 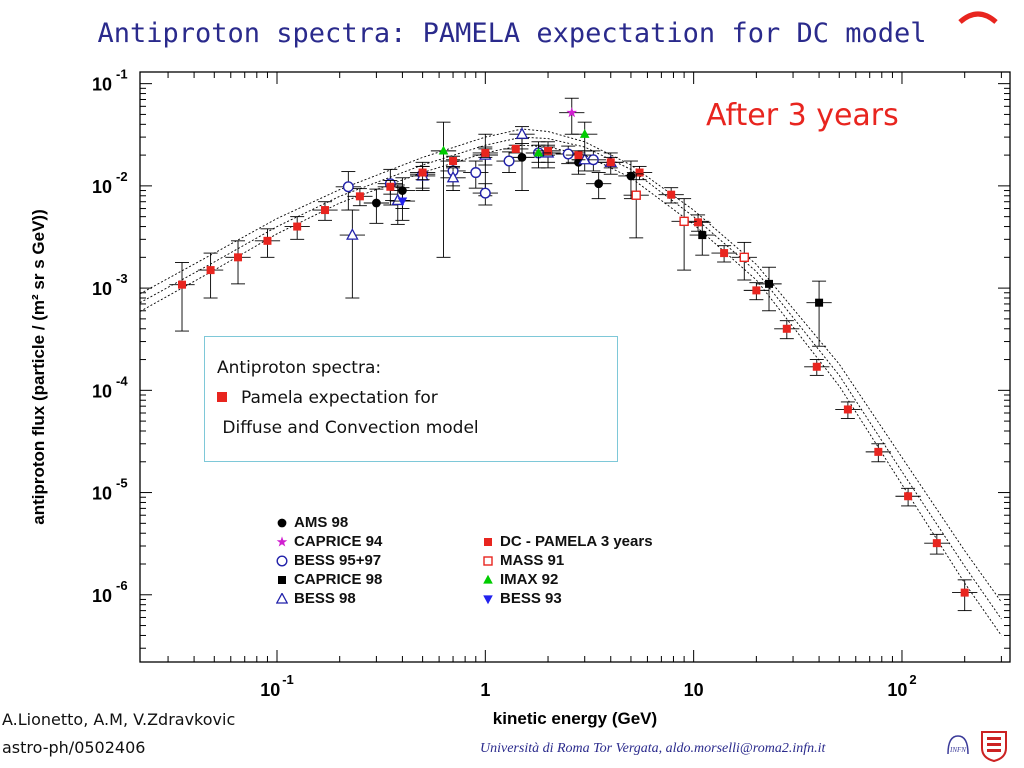 I want to click on info-box-line-3-text: Diffuse and Convection model, so click(x=350, y=428).